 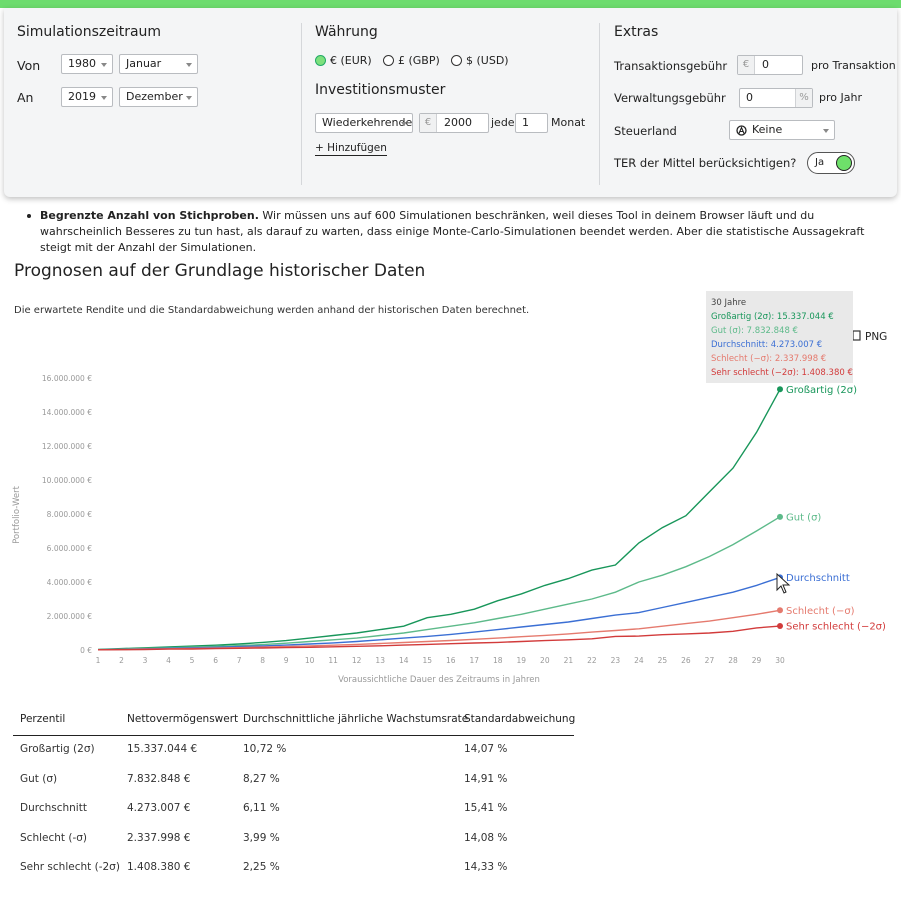 I want to click on ter-toggle: Ja, so click(x=831, y=163).